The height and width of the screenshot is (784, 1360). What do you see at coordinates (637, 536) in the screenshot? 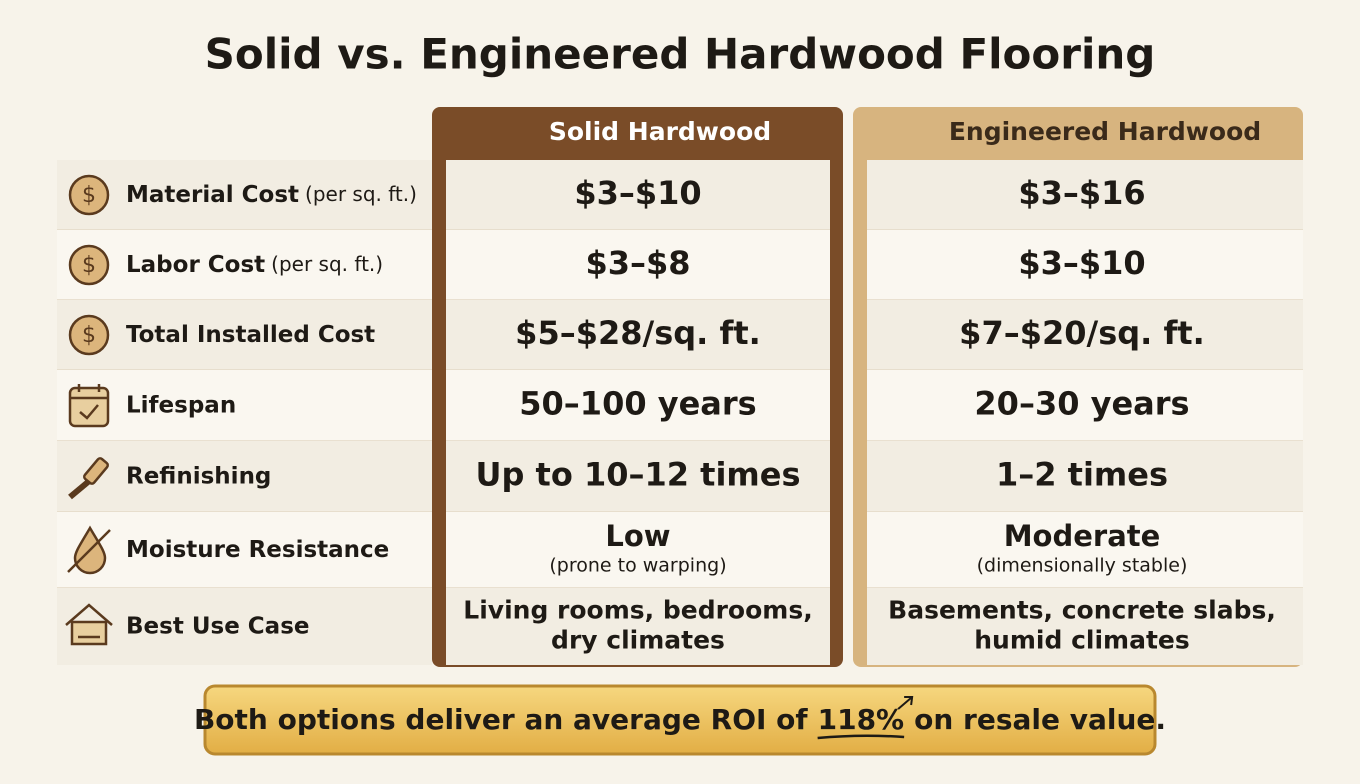
I see `cell-text: Low` at bounding box center [637, 536].